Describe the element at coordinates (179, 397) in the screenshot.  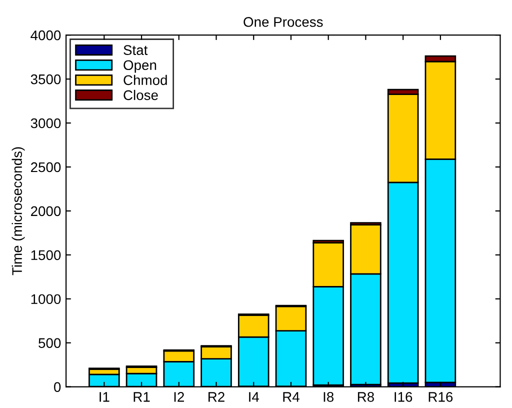
I see `x-tick-label: I2` at that location.